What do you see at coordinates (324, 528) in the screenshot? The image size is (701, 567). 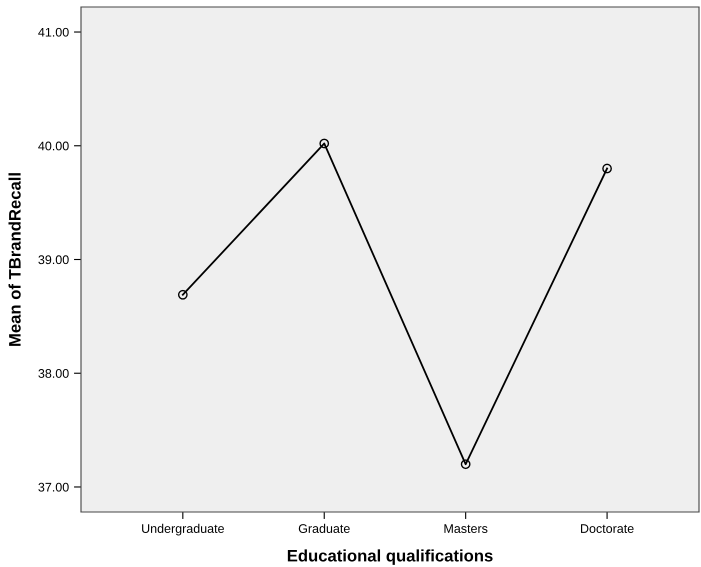 I see `x-tick-label: Graduate` at bounding box center [324, 528].